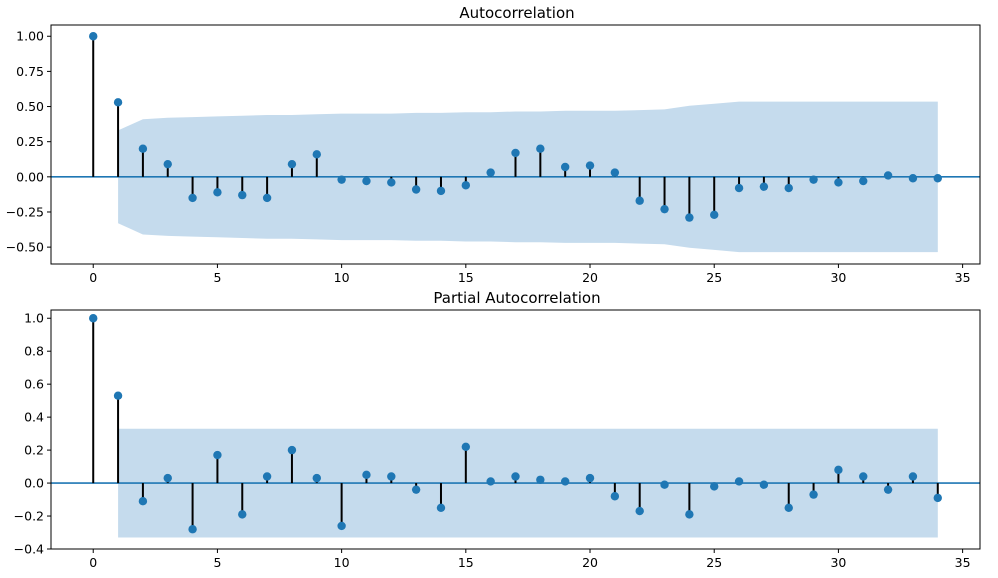 The image size is (998, 578). Describe the element at coordinates (34, 384) in the screenshot. I see `pacf-y-tick-label: 0.6` at that location.